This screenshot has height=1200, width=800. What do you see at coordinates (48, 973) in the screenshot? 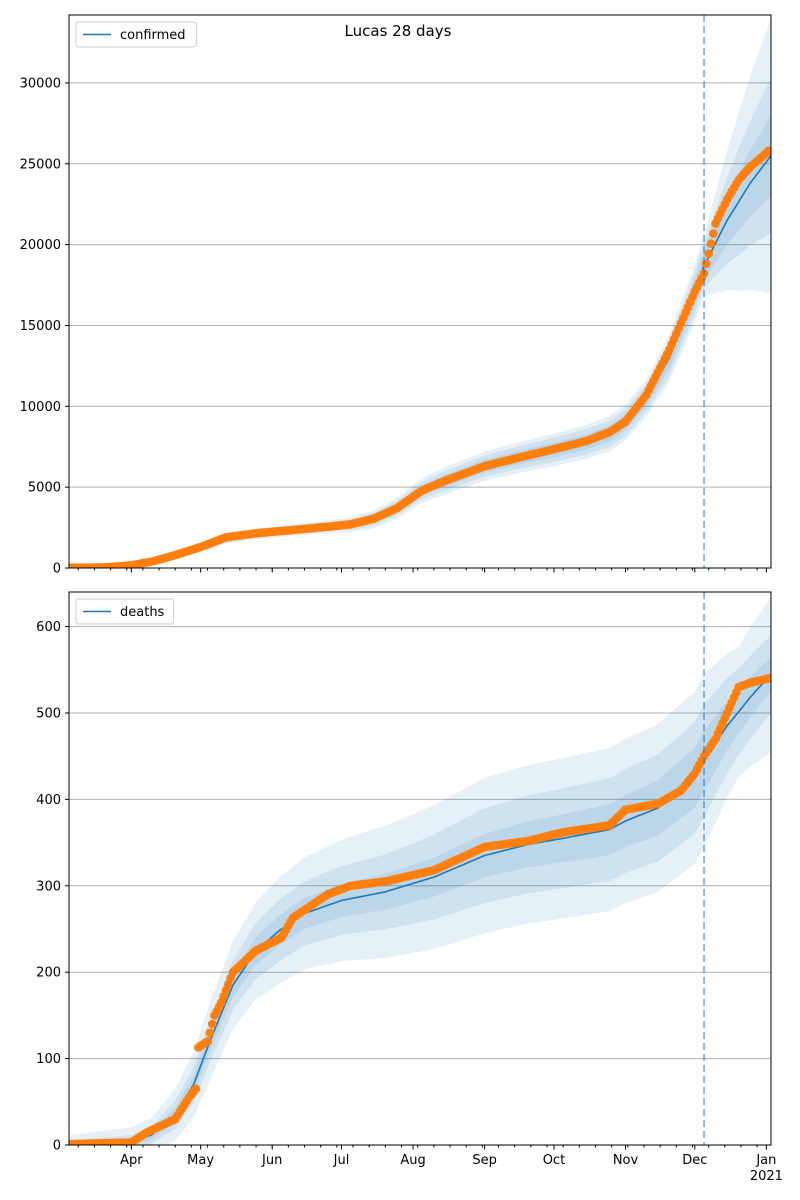
I see `y-tick-label: 200` at bounding box center [48, 973].